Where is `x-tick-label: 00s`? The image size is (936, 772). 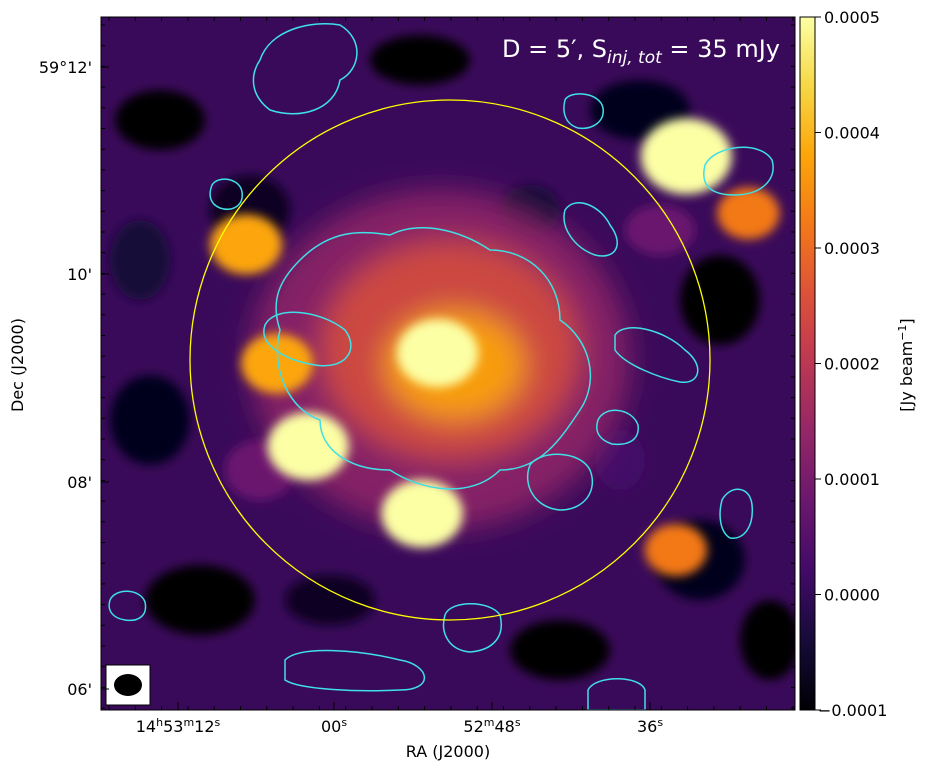 x-tick-label: 00s is located at coordinates (334, 726).